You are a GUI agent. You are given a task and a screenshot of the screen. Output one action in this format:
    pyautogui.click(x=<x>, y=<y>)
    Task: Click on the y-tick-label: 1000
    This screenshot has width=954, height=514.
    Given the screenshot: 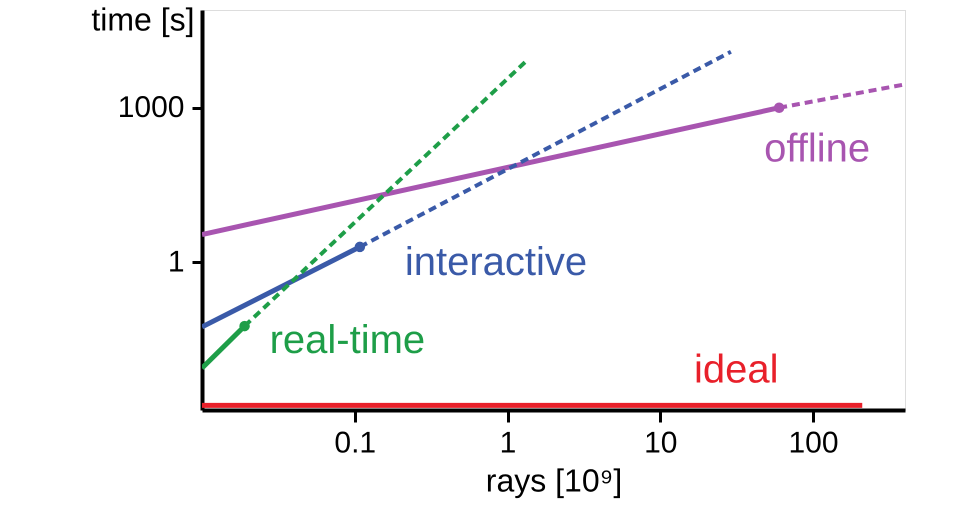 What is the action you would take?
    pyautogui.click(x=151, y=107)
    